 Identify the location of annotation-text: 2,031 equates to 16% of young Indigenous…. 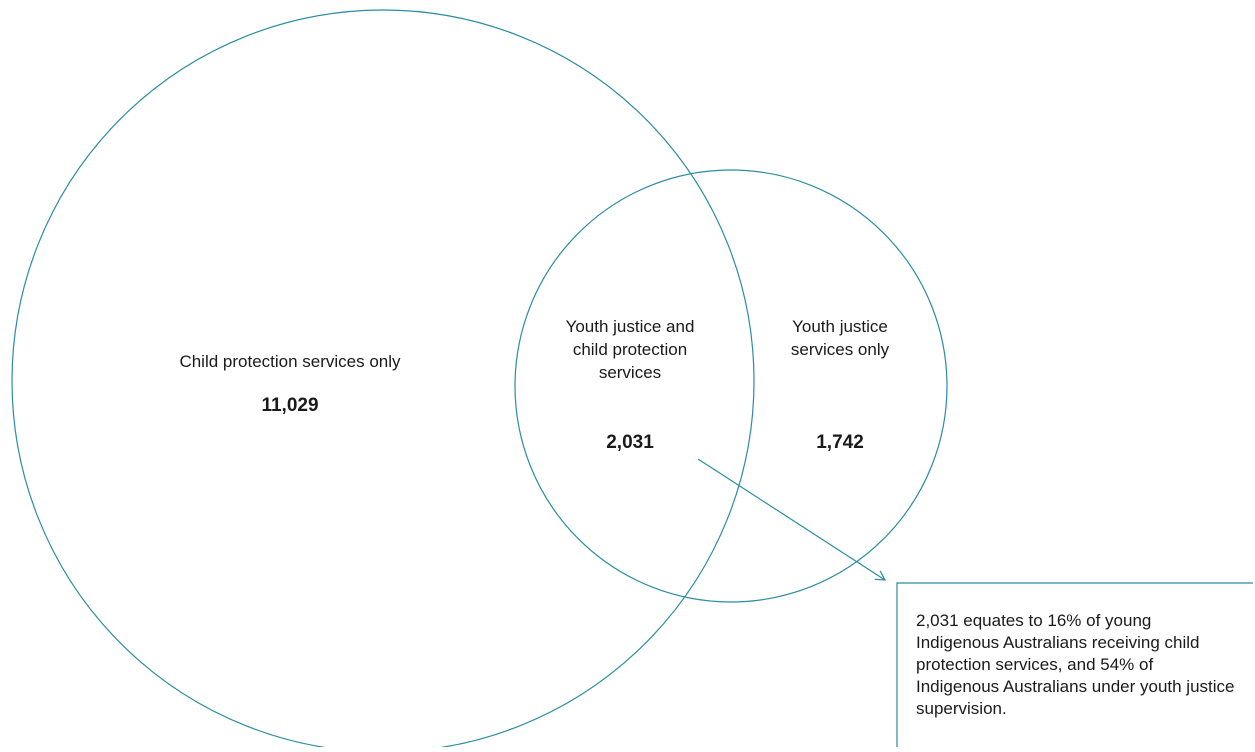
(1075, 664).